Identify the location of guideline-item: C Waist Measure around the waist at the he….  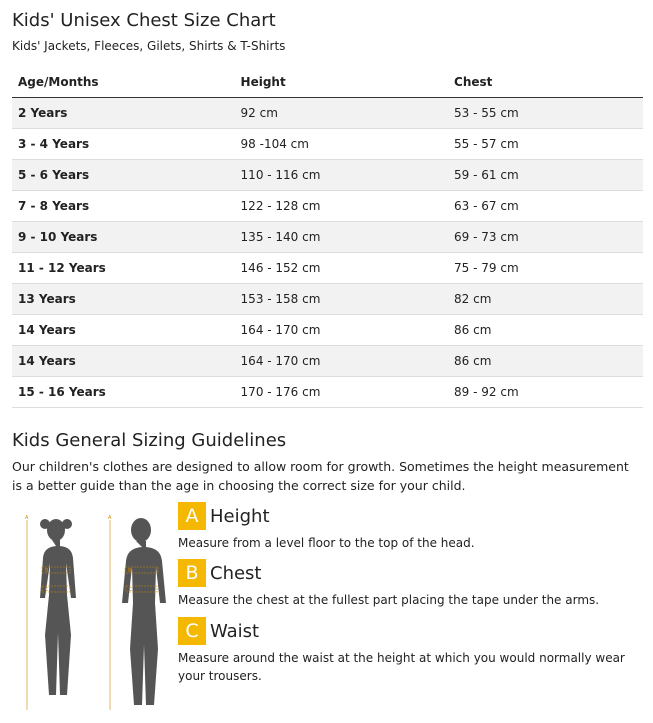
(408, 651).